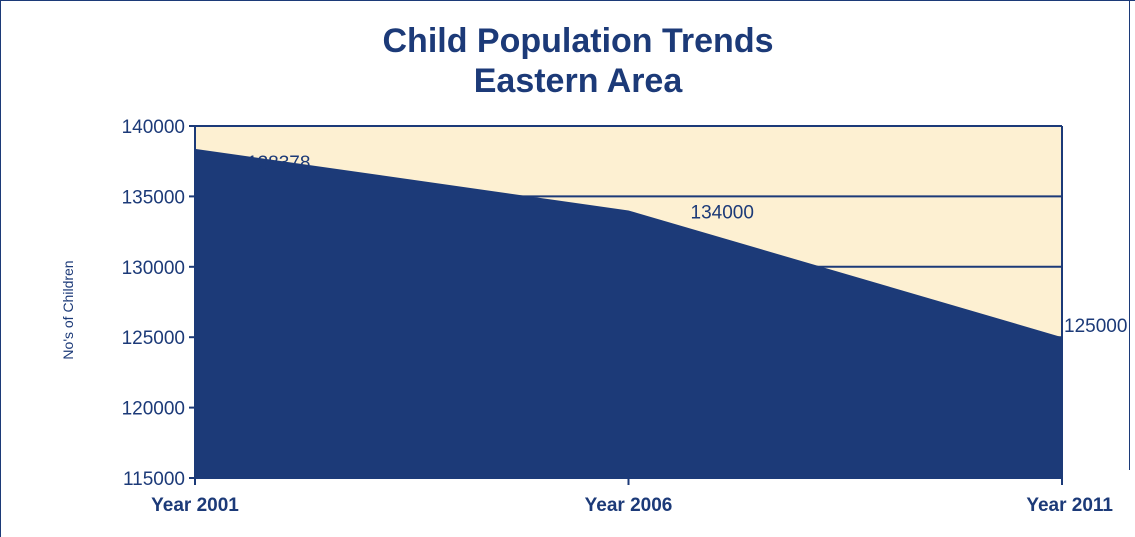 Image resolution: width=1135 pixels, height=537 pixels. What do you see at coordinates (1095, 326) in the screenshot?
I see `data-label: 125000` at bounding box center [1095, 326].